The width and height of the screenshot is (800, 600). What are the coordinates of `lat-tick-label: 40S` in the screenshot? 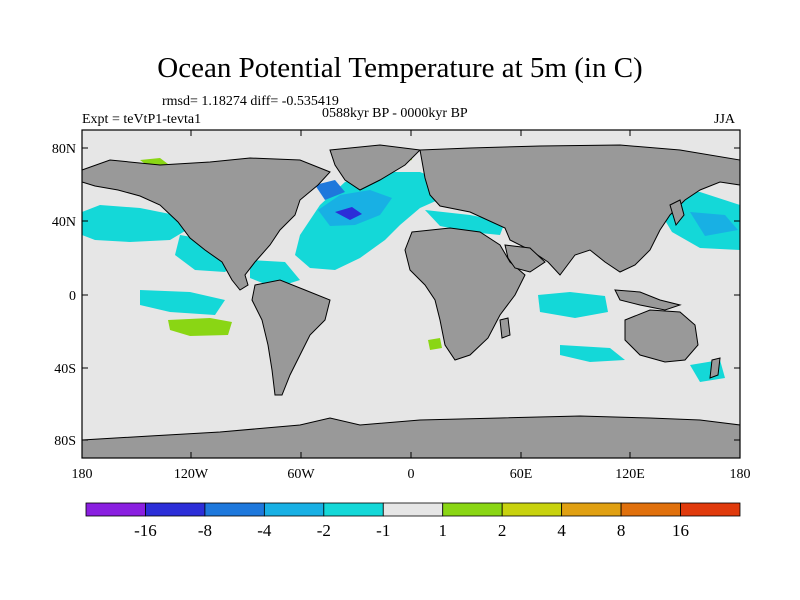 It's located at (65, 369).